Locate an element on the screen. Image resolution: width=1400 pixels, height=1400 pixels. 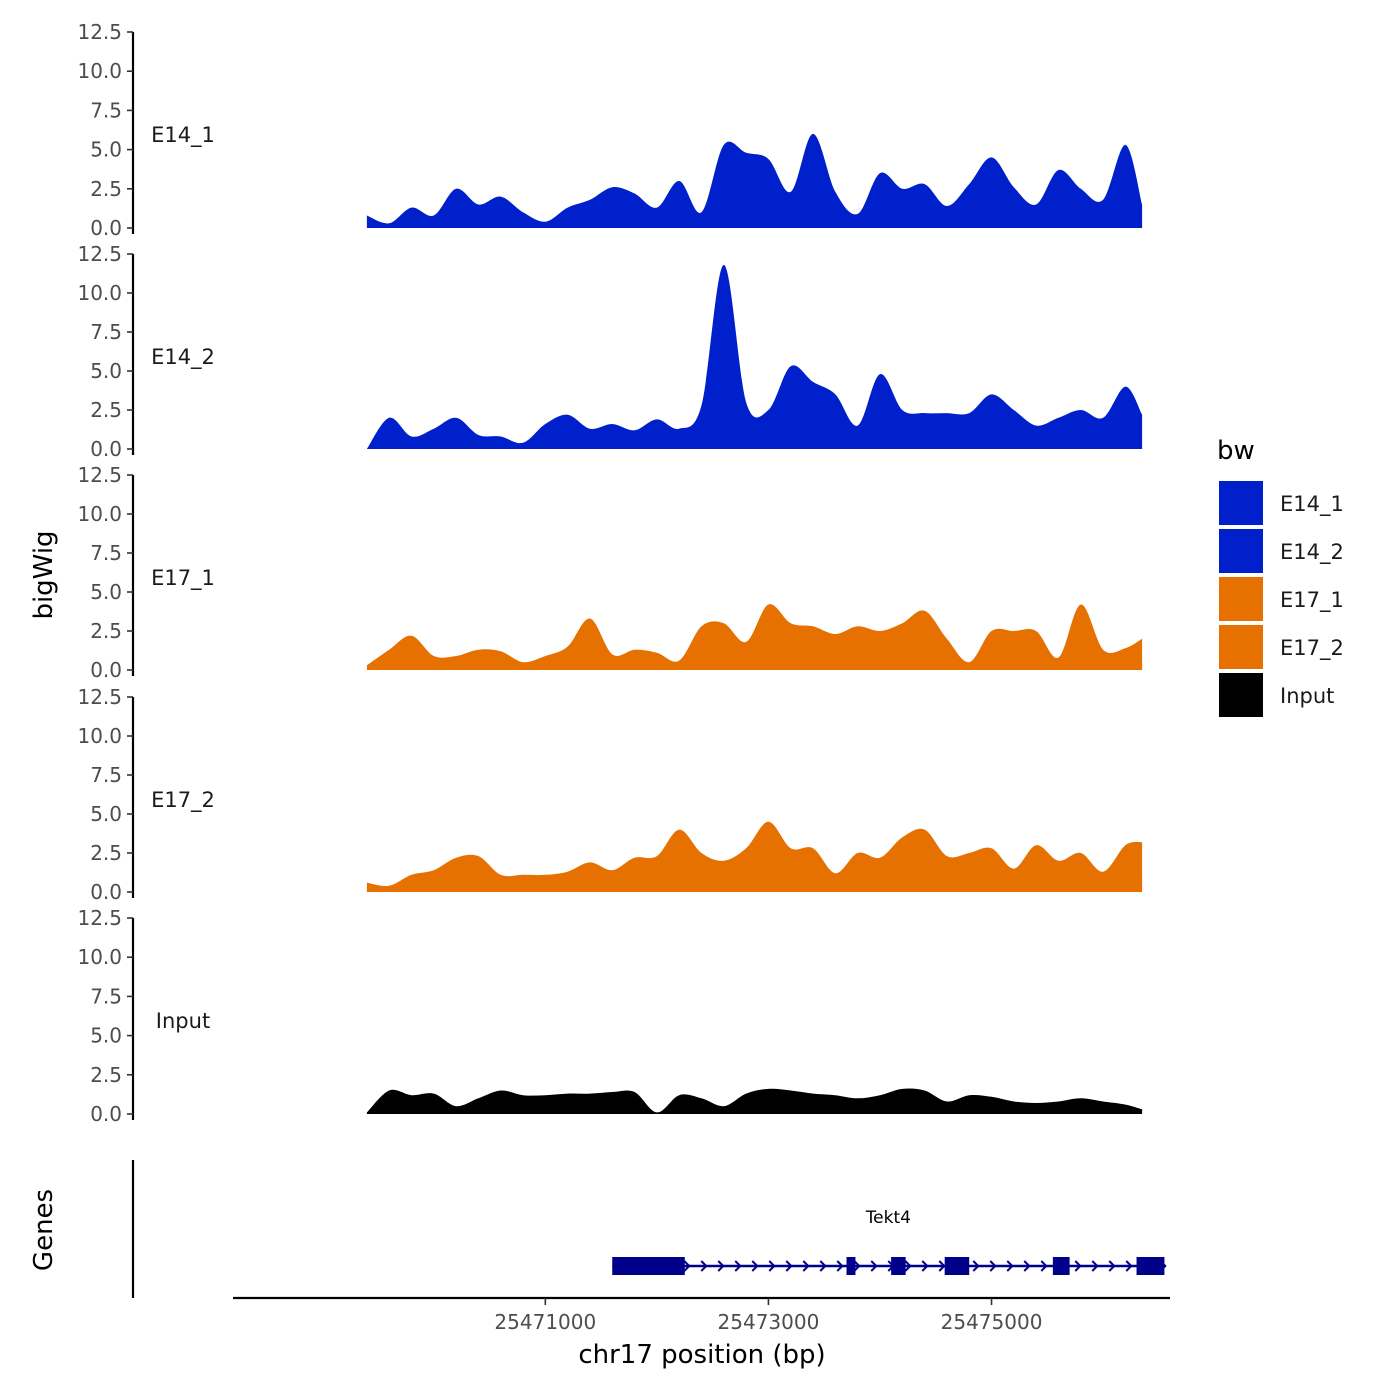
y-tick-label-E14_1: 10.0 is located at coordinates (99, 71).